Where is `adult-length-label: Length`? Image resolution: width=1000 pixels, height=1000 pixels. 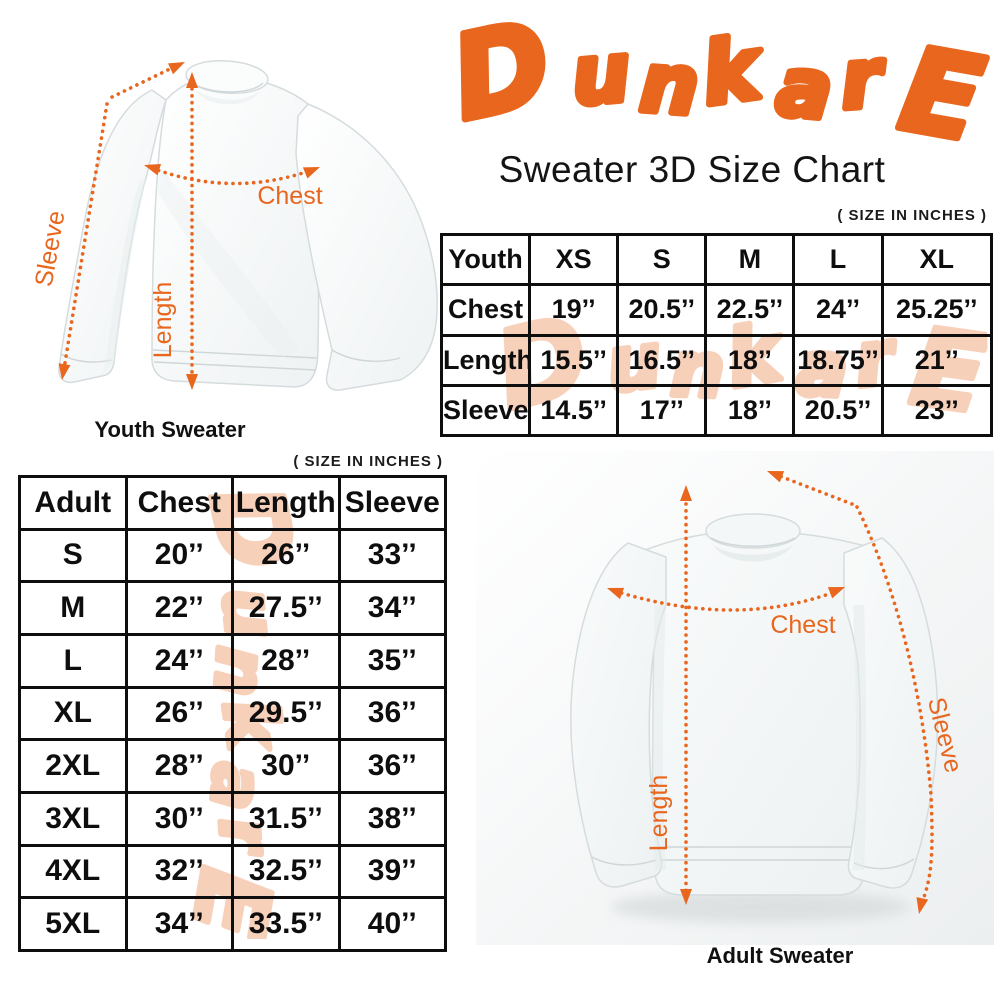
adult-length-label: Length is located at coordinates (659, 813).